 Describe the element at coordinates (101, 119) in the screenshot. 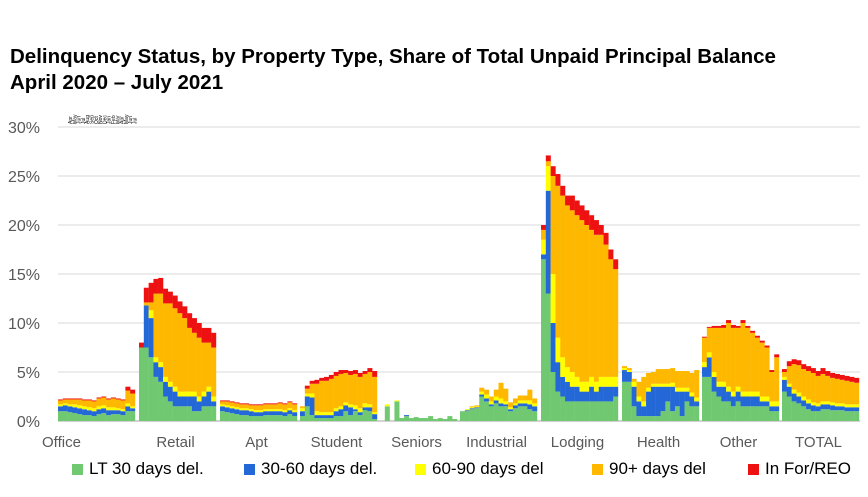

I see `month-label: Nov` at that location.